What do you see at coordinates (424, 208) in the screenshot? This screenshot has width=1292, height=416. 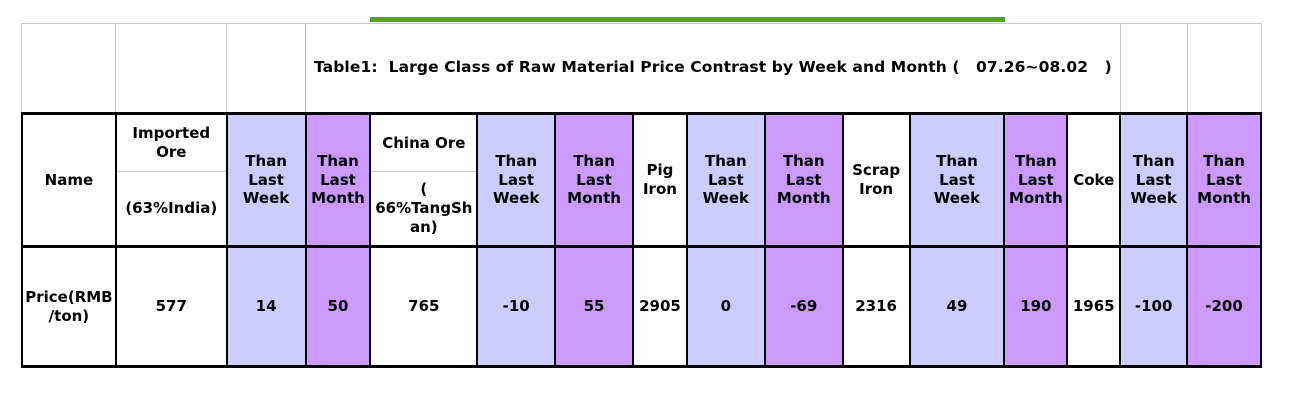 I see `header-china-ore-sub: ( 66%TangSh an)` at bounding box center [424, 208].